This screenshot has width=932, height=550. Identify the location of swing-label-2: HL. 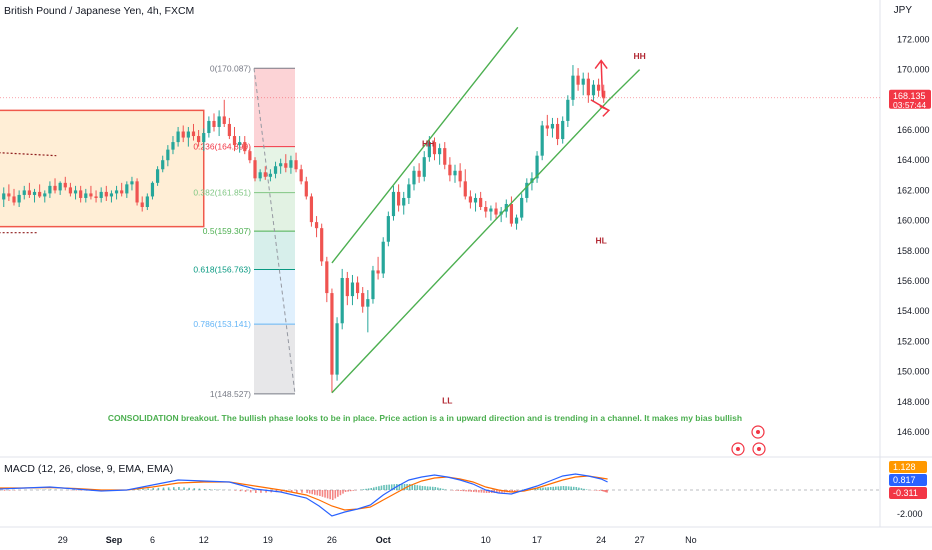
(600, 240).